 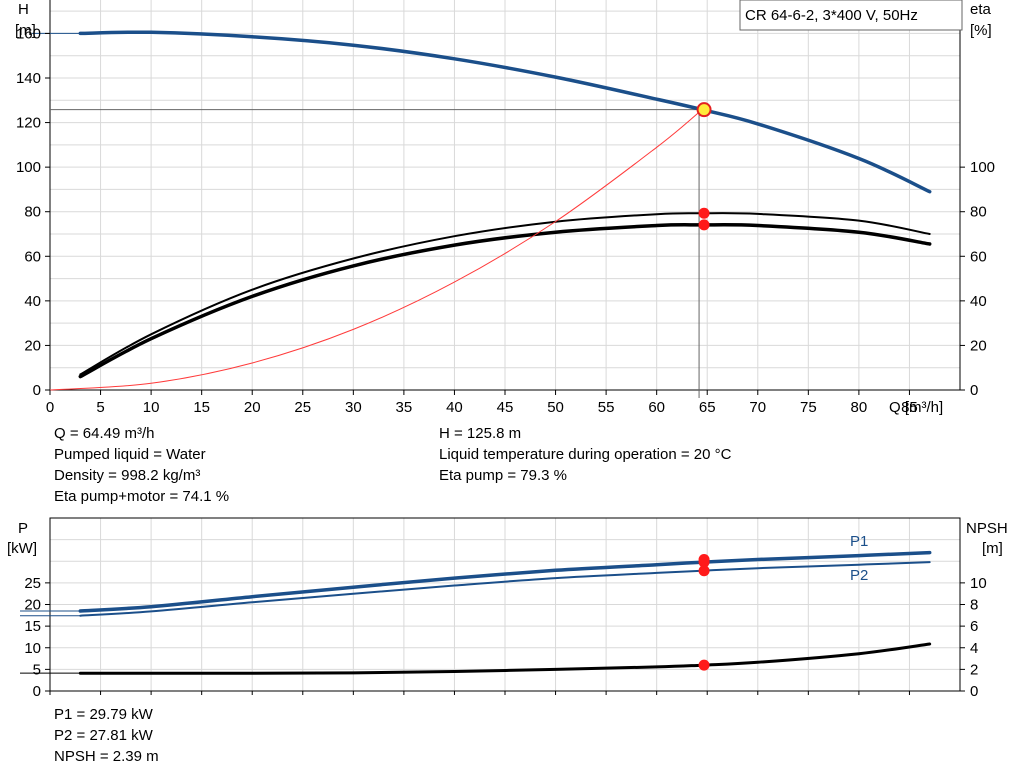 I want to click on power-axis-unit: [kW], so click(x=22, y=548).